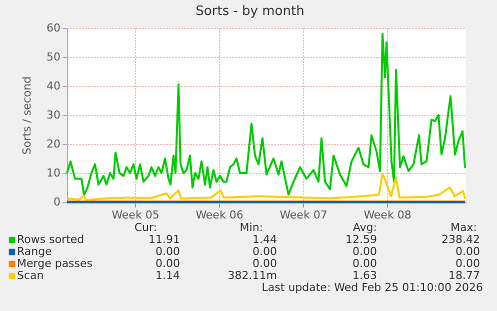  What do you see at coordinates (250, 11) in the screenshot?
I see `chart-title: Sorts - by month` at bounding box center [250, 11].